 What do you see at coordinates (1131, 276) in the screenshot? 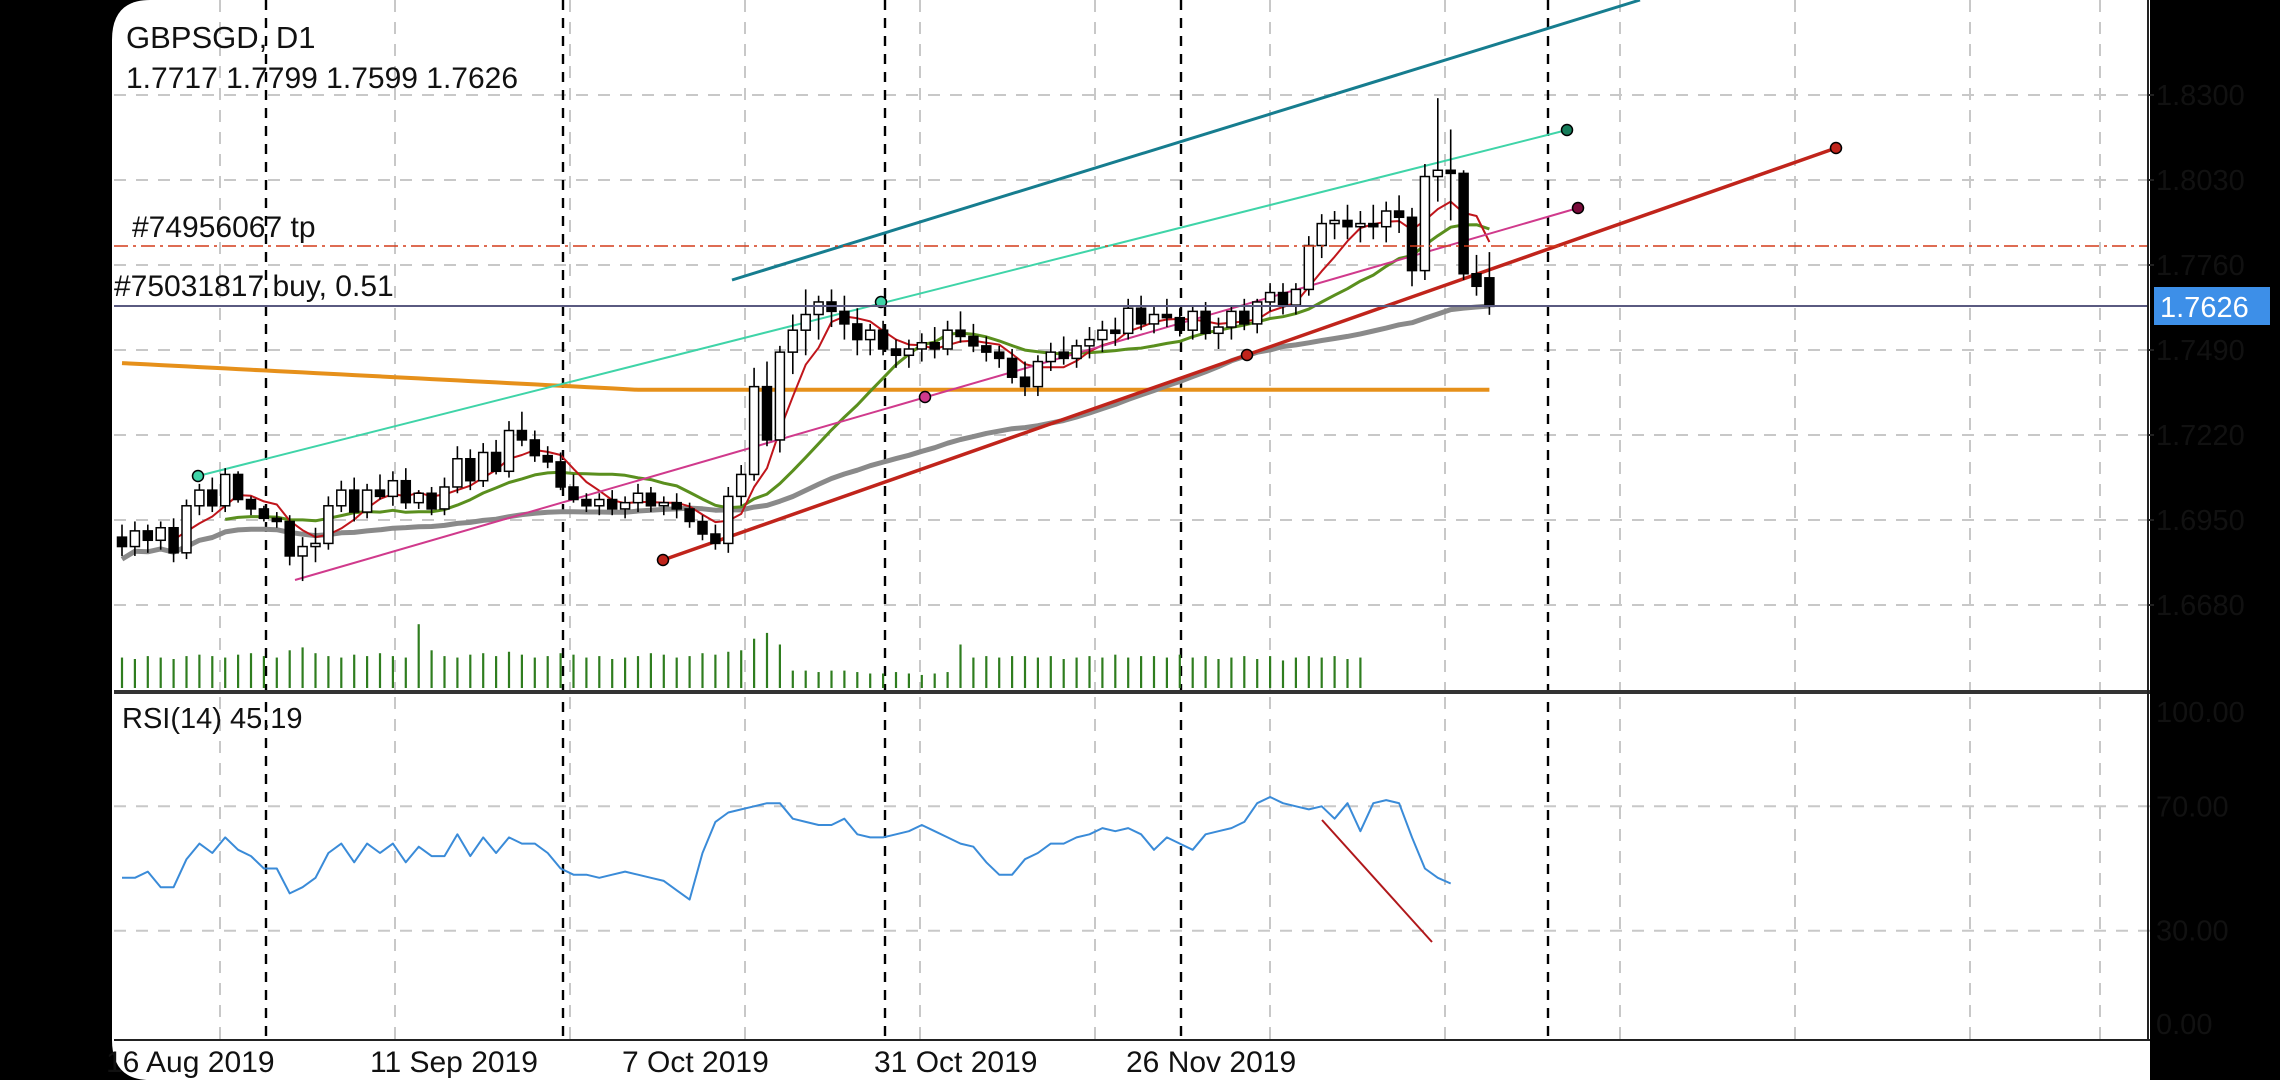
I see `order-levels` at bounding box center [1131, 276].